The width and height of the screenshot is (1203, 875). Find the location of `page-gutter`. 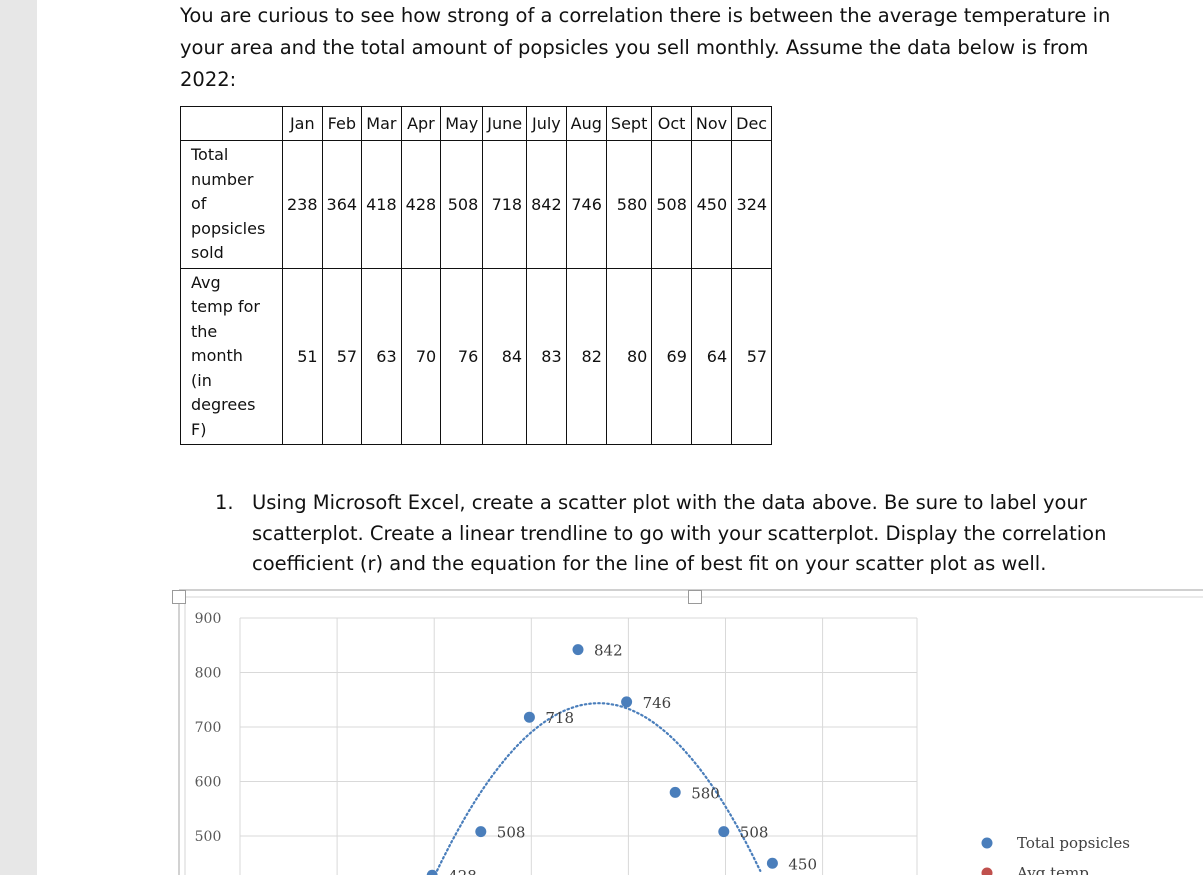

page-gutter is located at coordinates (18, 437).